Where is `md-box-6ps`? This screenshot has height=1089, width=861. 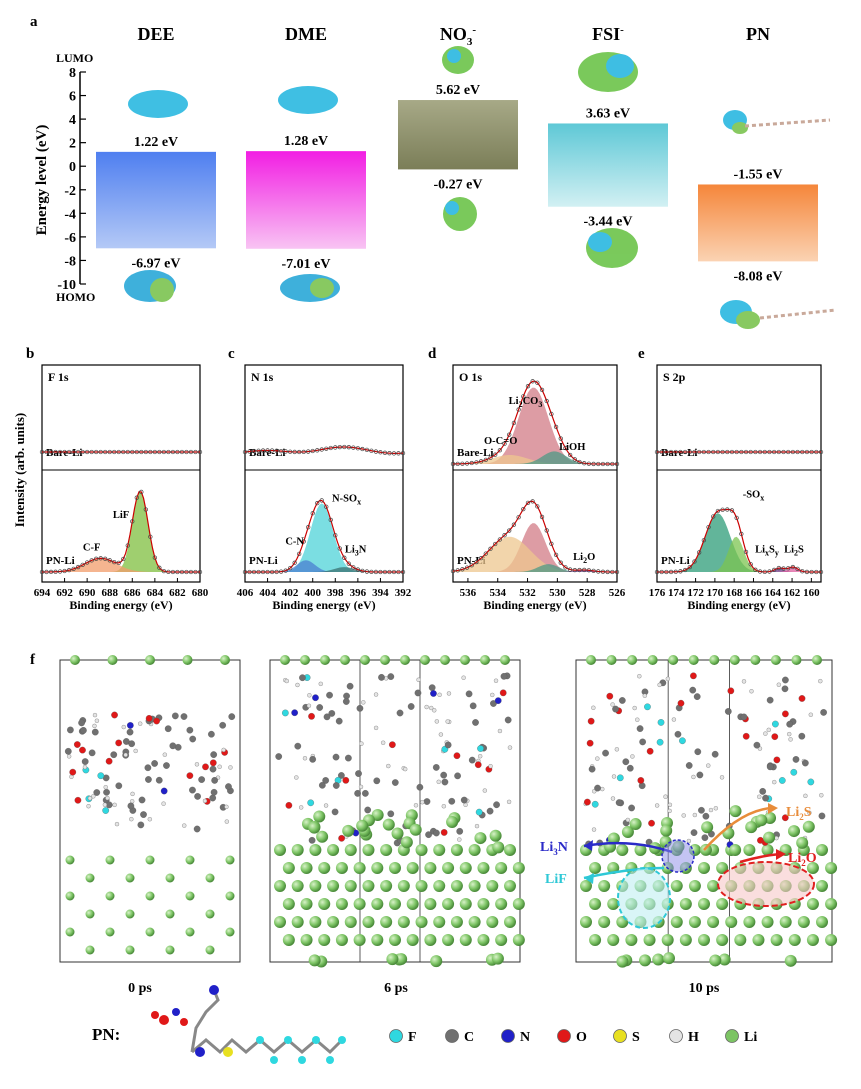
md-box-6ps is located at coordinates (397, 811).